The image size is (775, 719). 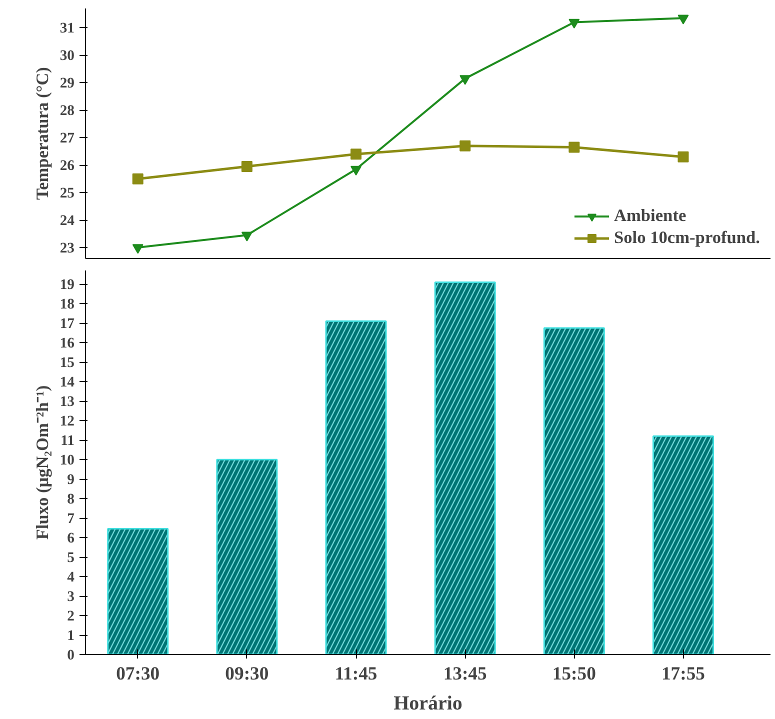 What do you see at coordinates (67, 344) in the screenshot?
I see `y-tick-label: 16` at bounding box center [67, 344].